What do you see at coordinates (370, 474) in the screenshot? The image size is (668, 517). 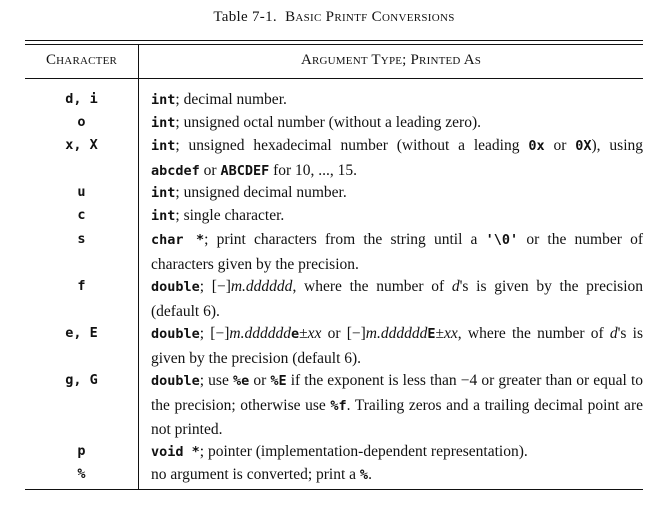 I see `description-text: .` at bounding box center [370, 474].